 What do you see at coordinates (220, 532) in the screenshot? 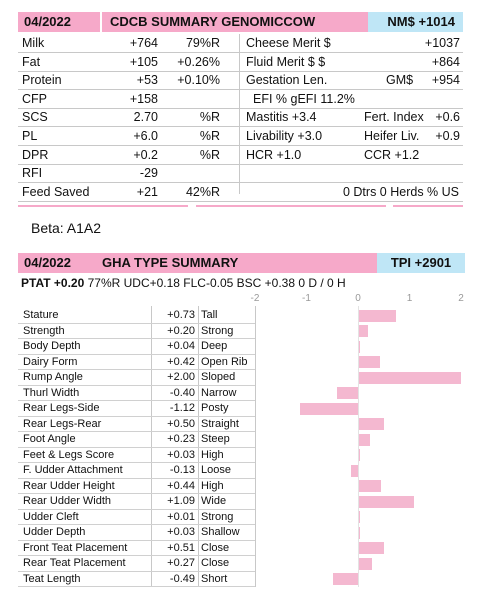
I see `trait-descriptor: Shallow` at bounding box center [220, 532].